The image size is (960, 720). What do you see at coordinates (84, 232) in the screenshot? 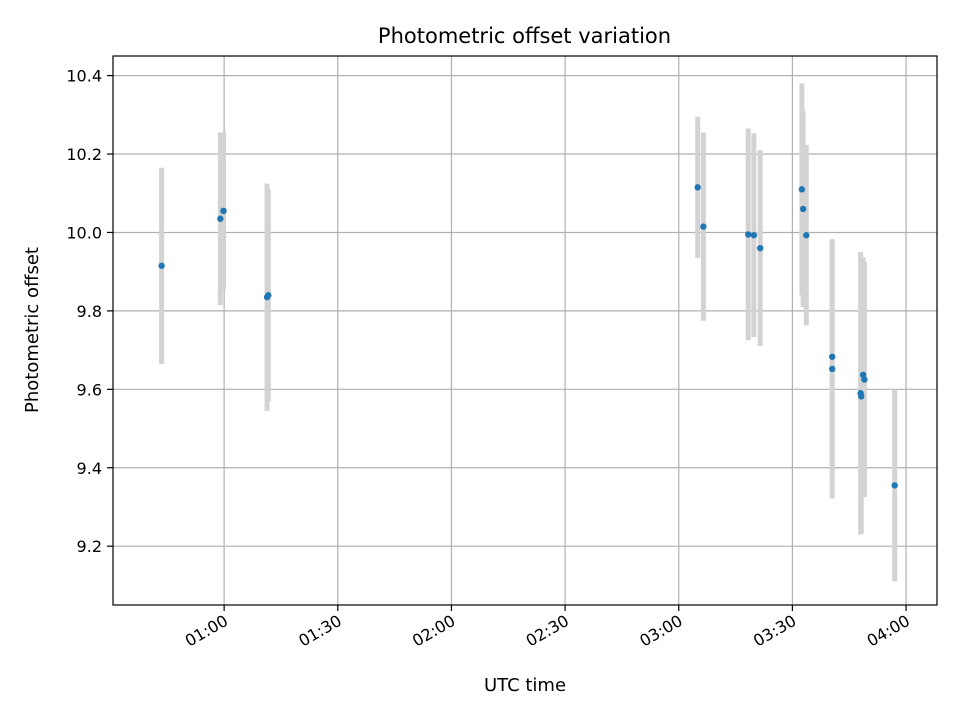
I see `y-tick-label: 10.0` at bounding box center [84, 232].